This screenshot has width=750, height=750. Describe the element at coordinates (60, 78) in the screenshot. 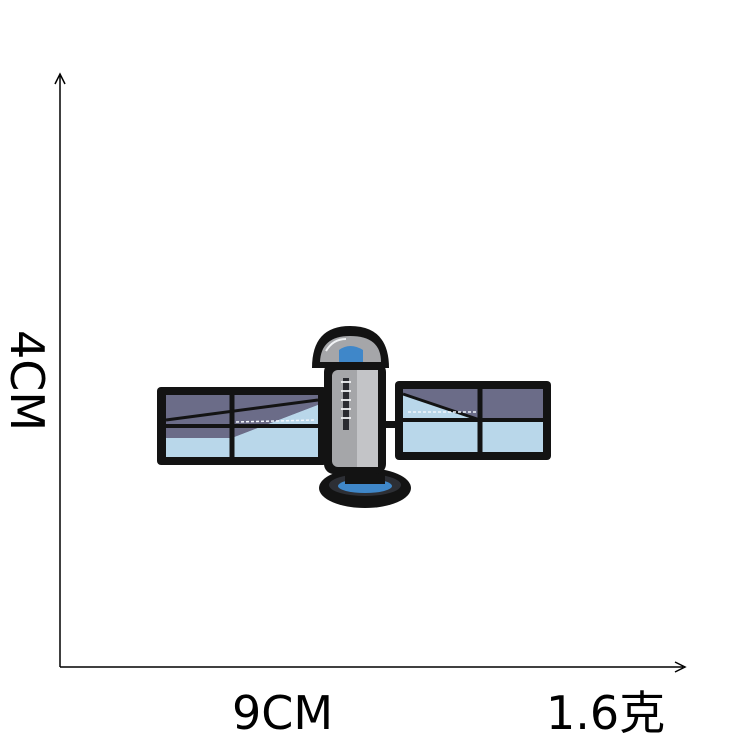

I see `vertical-axis-arrow` at that location.